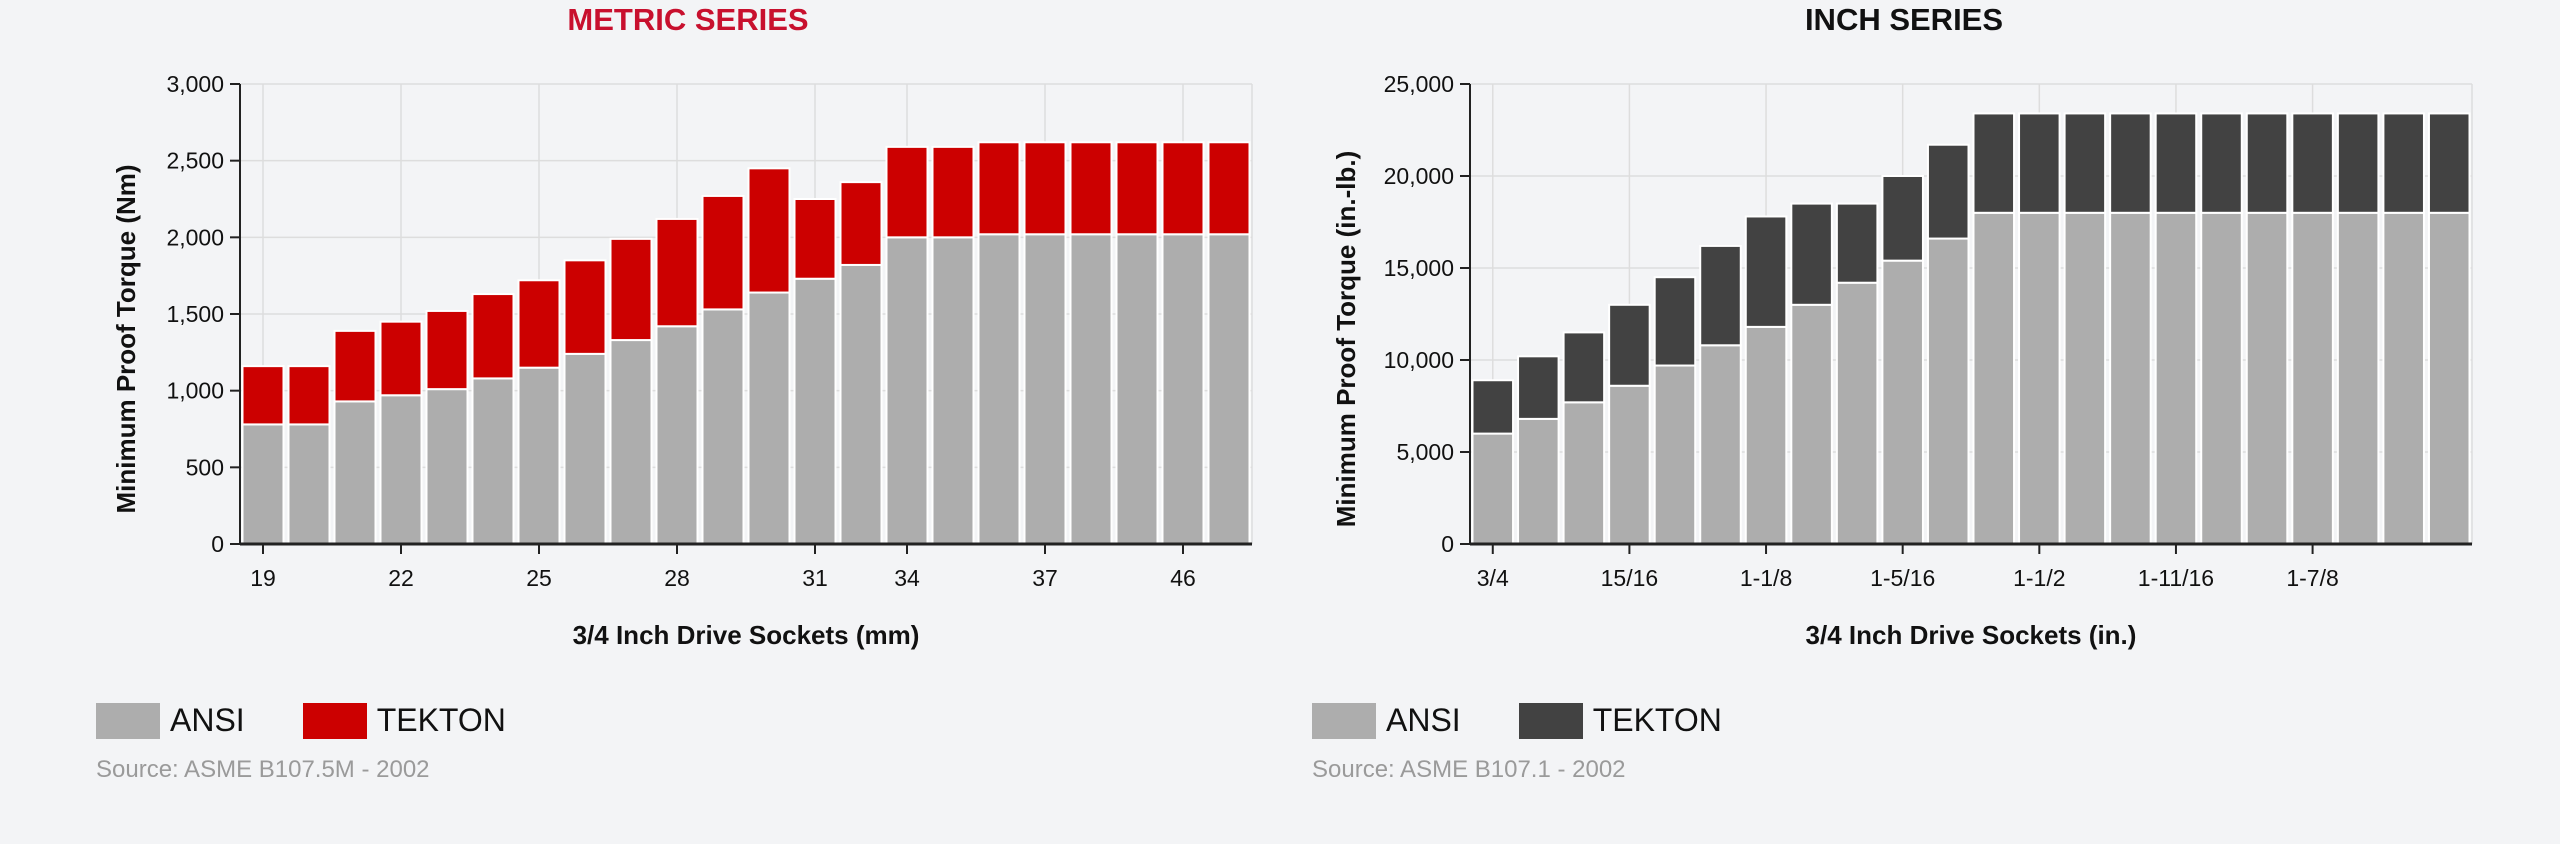  I want to click on metric-x-axis-label: 3/4 Inch Drive Sockets (mm), so click(746, 635).